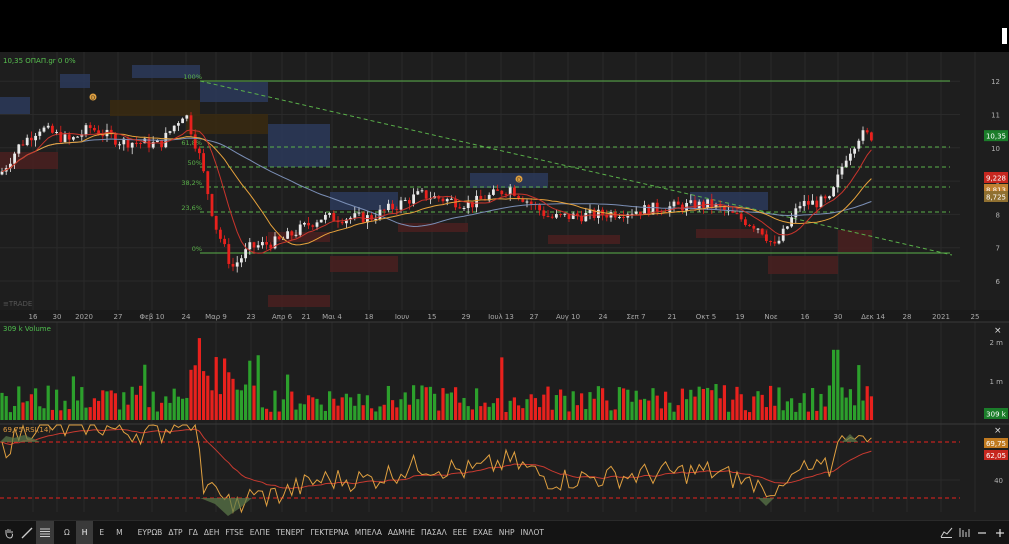 This screenshot has width=1009, height=544. Describe the element at coordinates (1000, 532) in the screenshot. I see `zoom-in-icon` at that location.